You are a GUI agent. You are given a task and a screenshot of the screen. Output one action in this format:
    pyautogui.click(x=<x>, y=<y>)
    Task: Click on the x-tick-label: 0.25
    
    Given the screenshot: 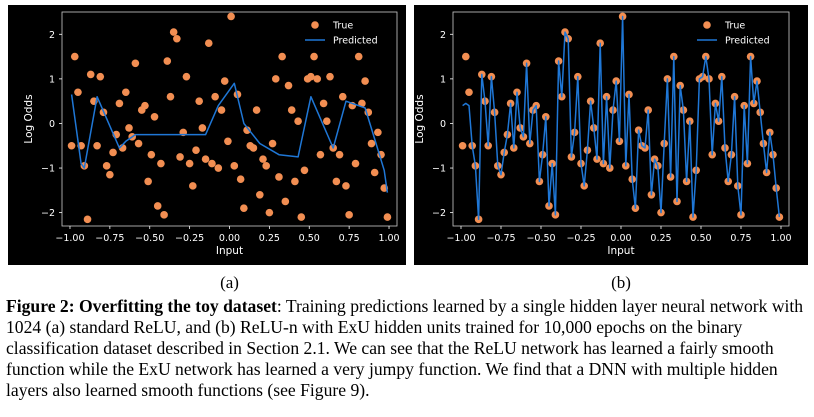 What is the action you would take?
    pyautogui.click(x=660, y=238)
    